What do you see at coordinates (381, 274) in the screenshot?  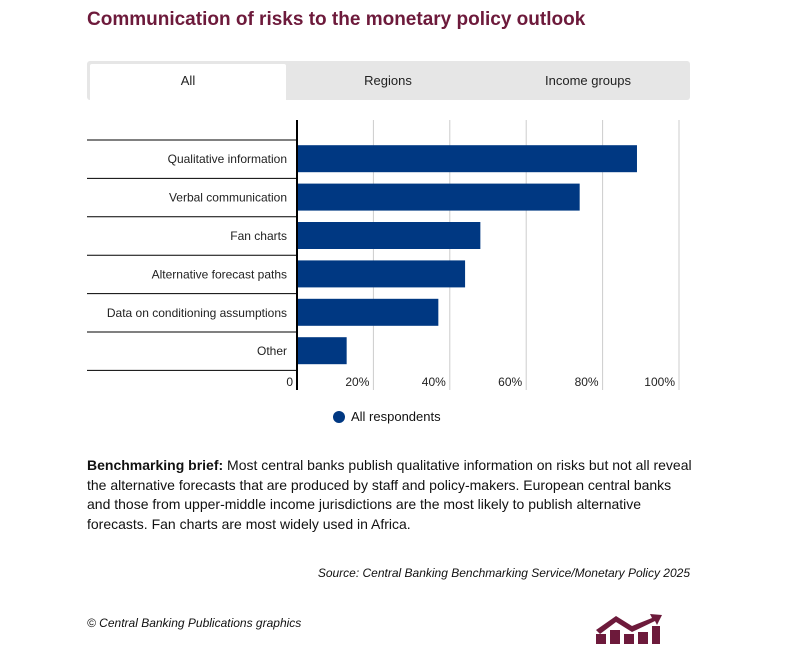 I see `bar-alternative-forecast-paths` at bounding box center [381, 274].